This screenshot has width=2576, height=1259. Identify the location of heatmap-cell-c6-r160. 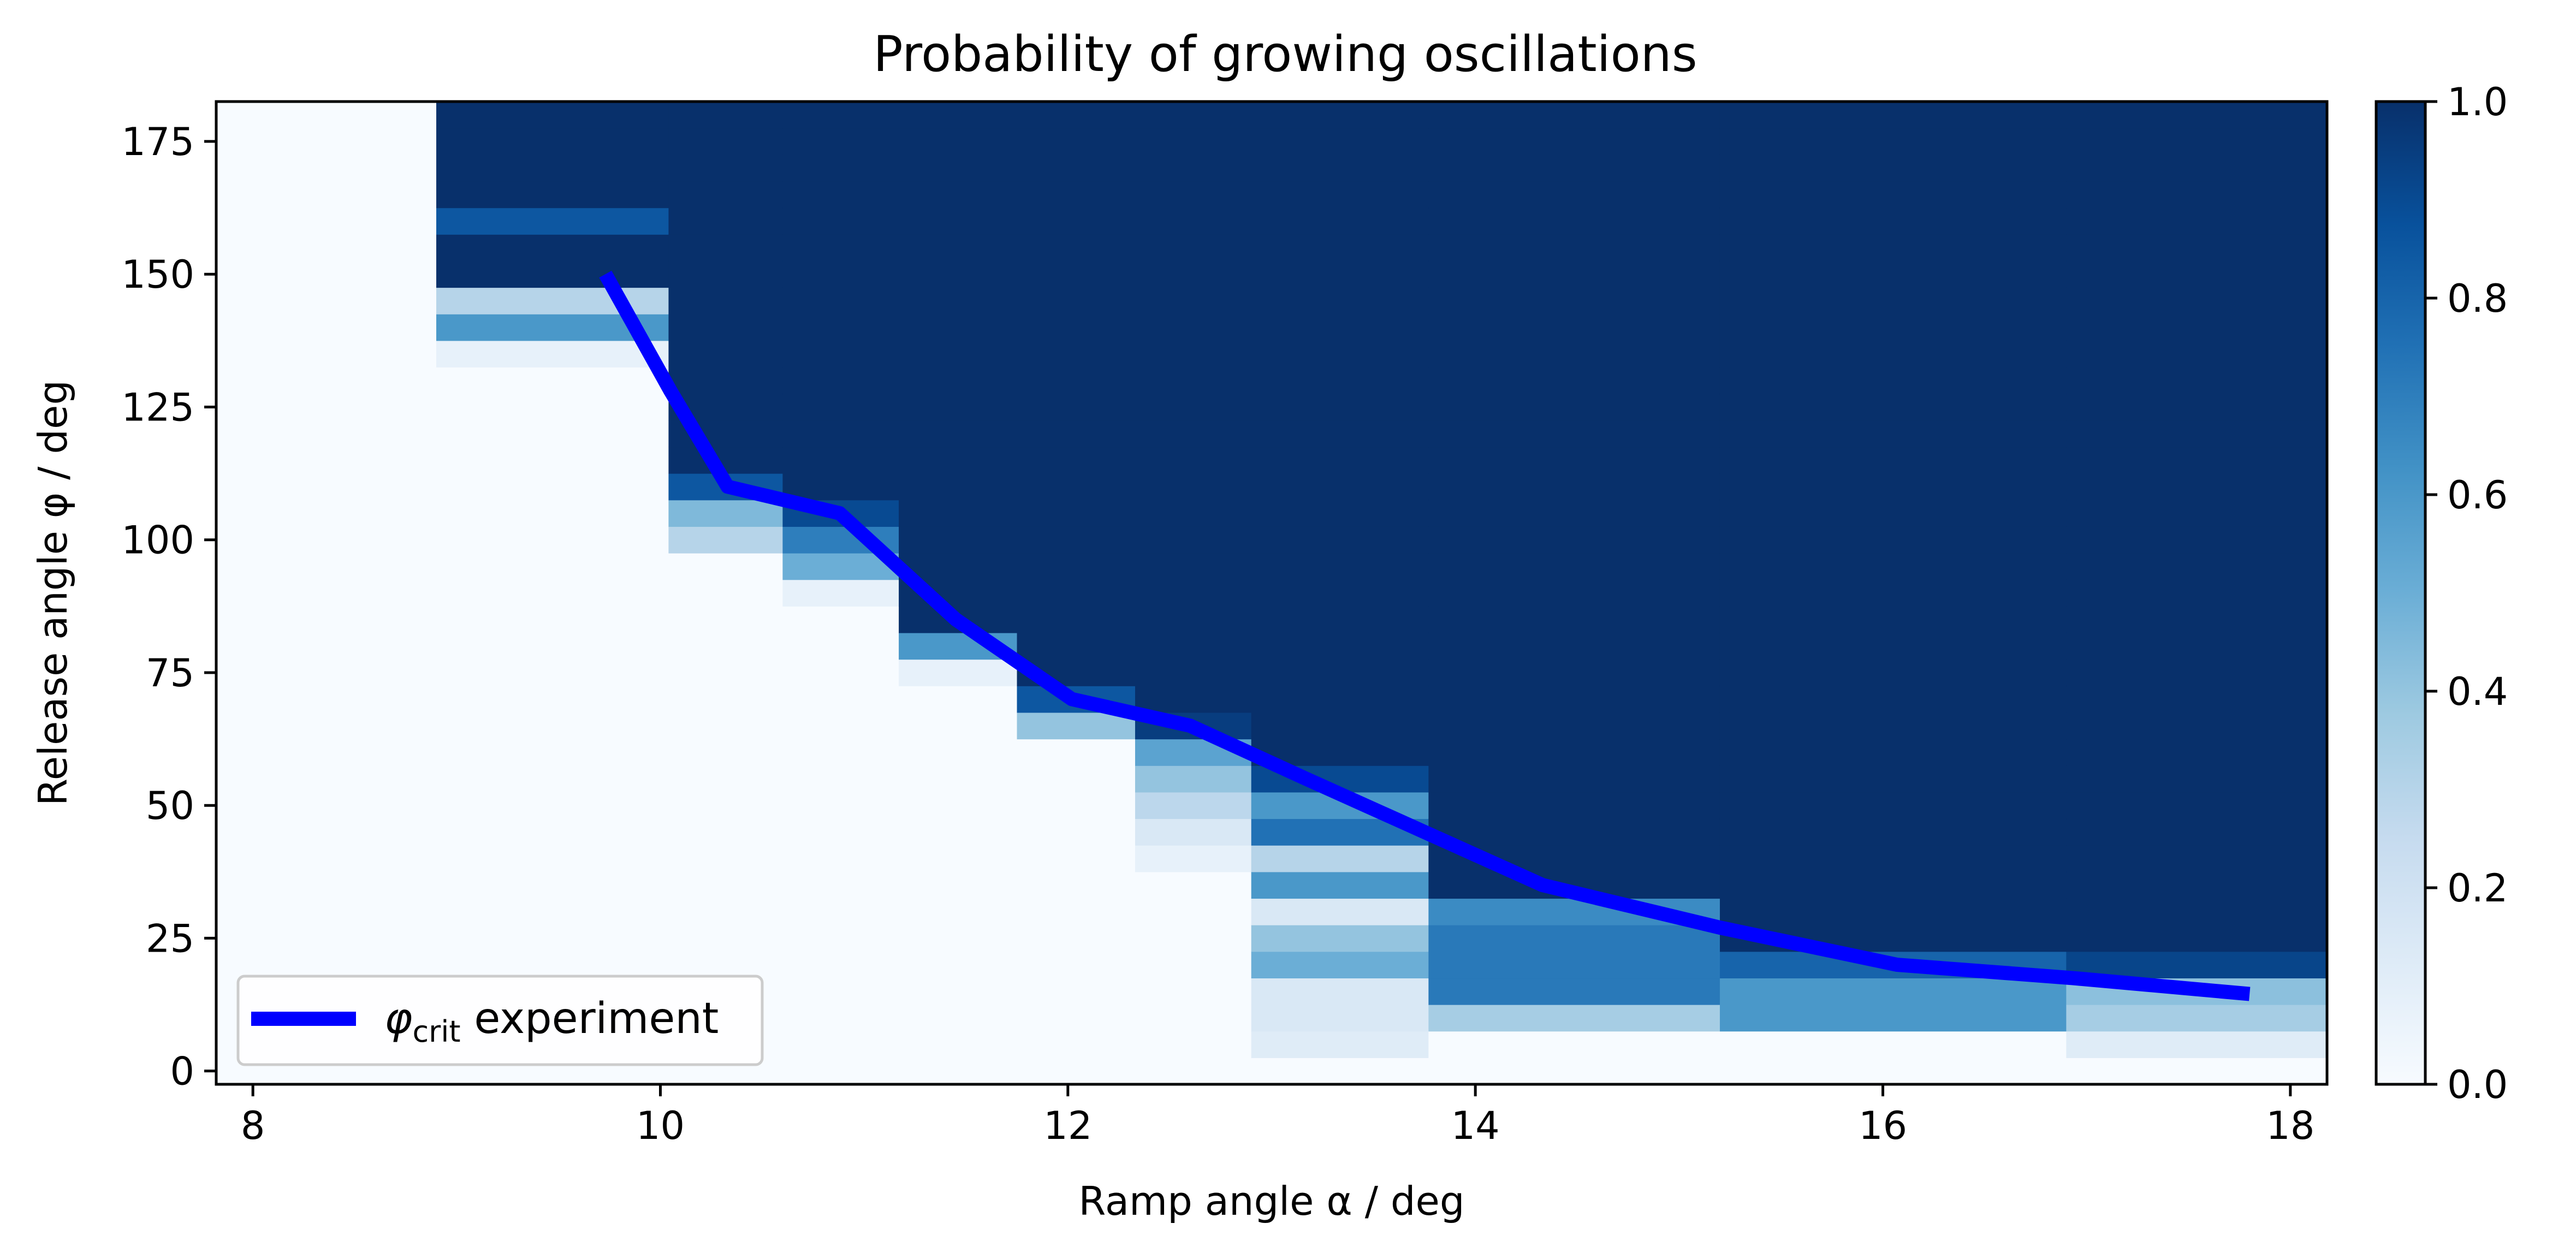
(1193, 221).